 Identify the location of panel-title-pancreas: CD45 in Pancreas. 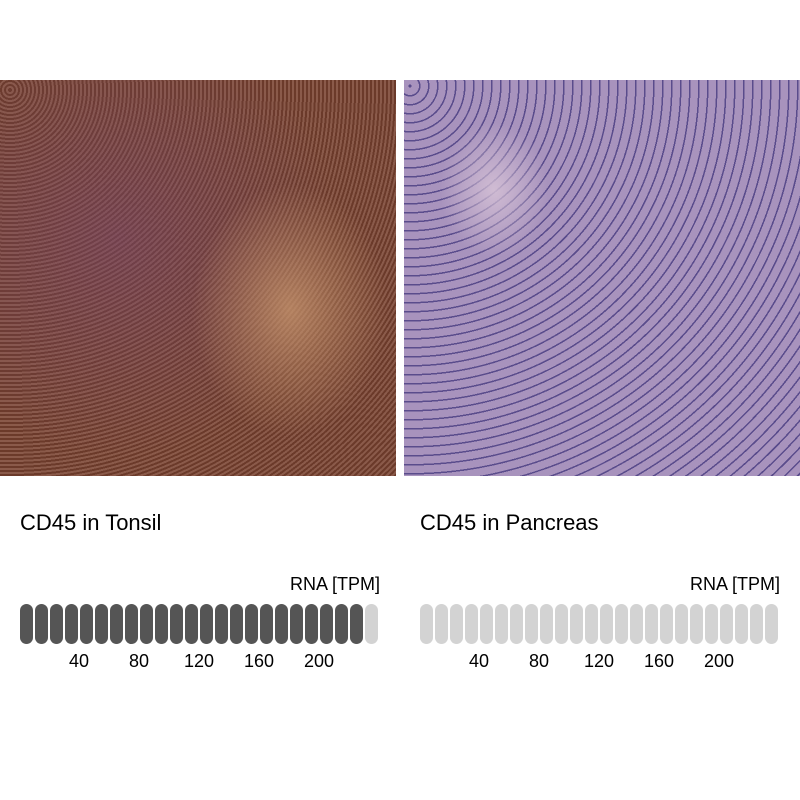
(509, 522).